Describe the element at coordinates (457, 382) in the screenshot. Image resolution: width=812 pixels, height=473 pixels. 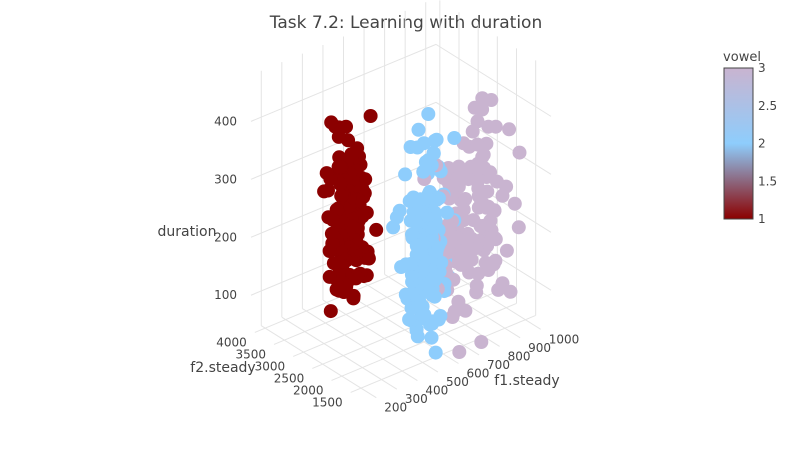
I see `x-tick-label: 500` at that location.